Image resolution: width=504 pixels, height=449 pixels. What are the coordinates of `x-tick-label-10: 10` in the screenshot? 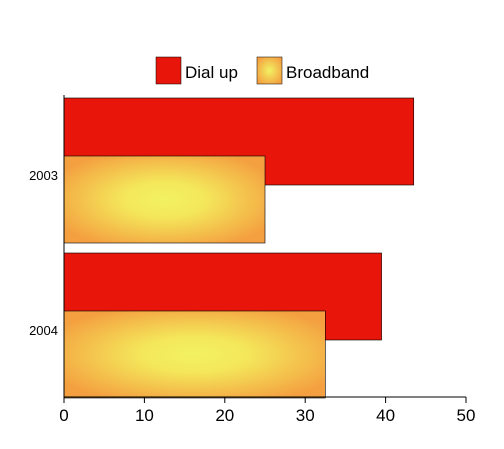 It's located at (144, 415).